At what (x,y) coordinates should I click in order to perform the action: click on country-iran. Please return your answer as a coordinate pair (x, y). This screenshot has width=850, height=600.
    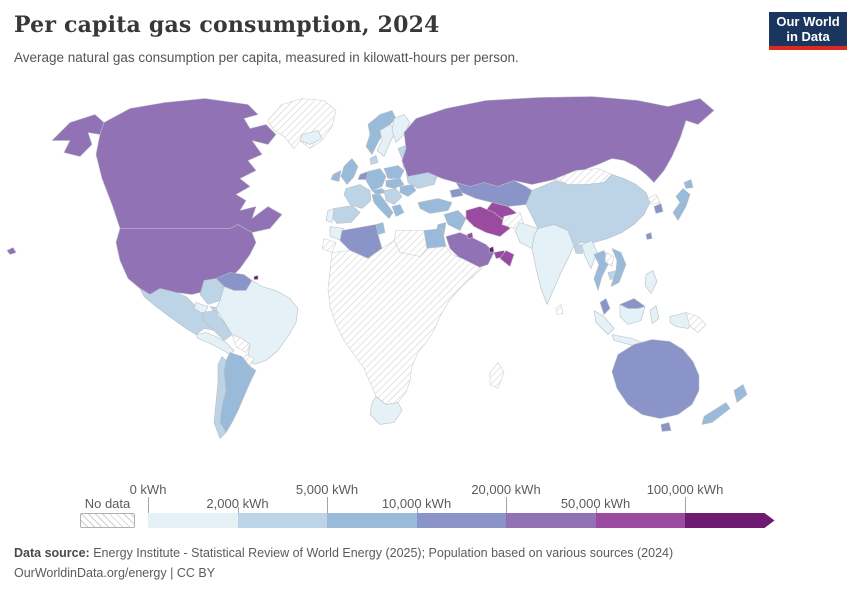
    Looking at the image, I should click on (488, 221).